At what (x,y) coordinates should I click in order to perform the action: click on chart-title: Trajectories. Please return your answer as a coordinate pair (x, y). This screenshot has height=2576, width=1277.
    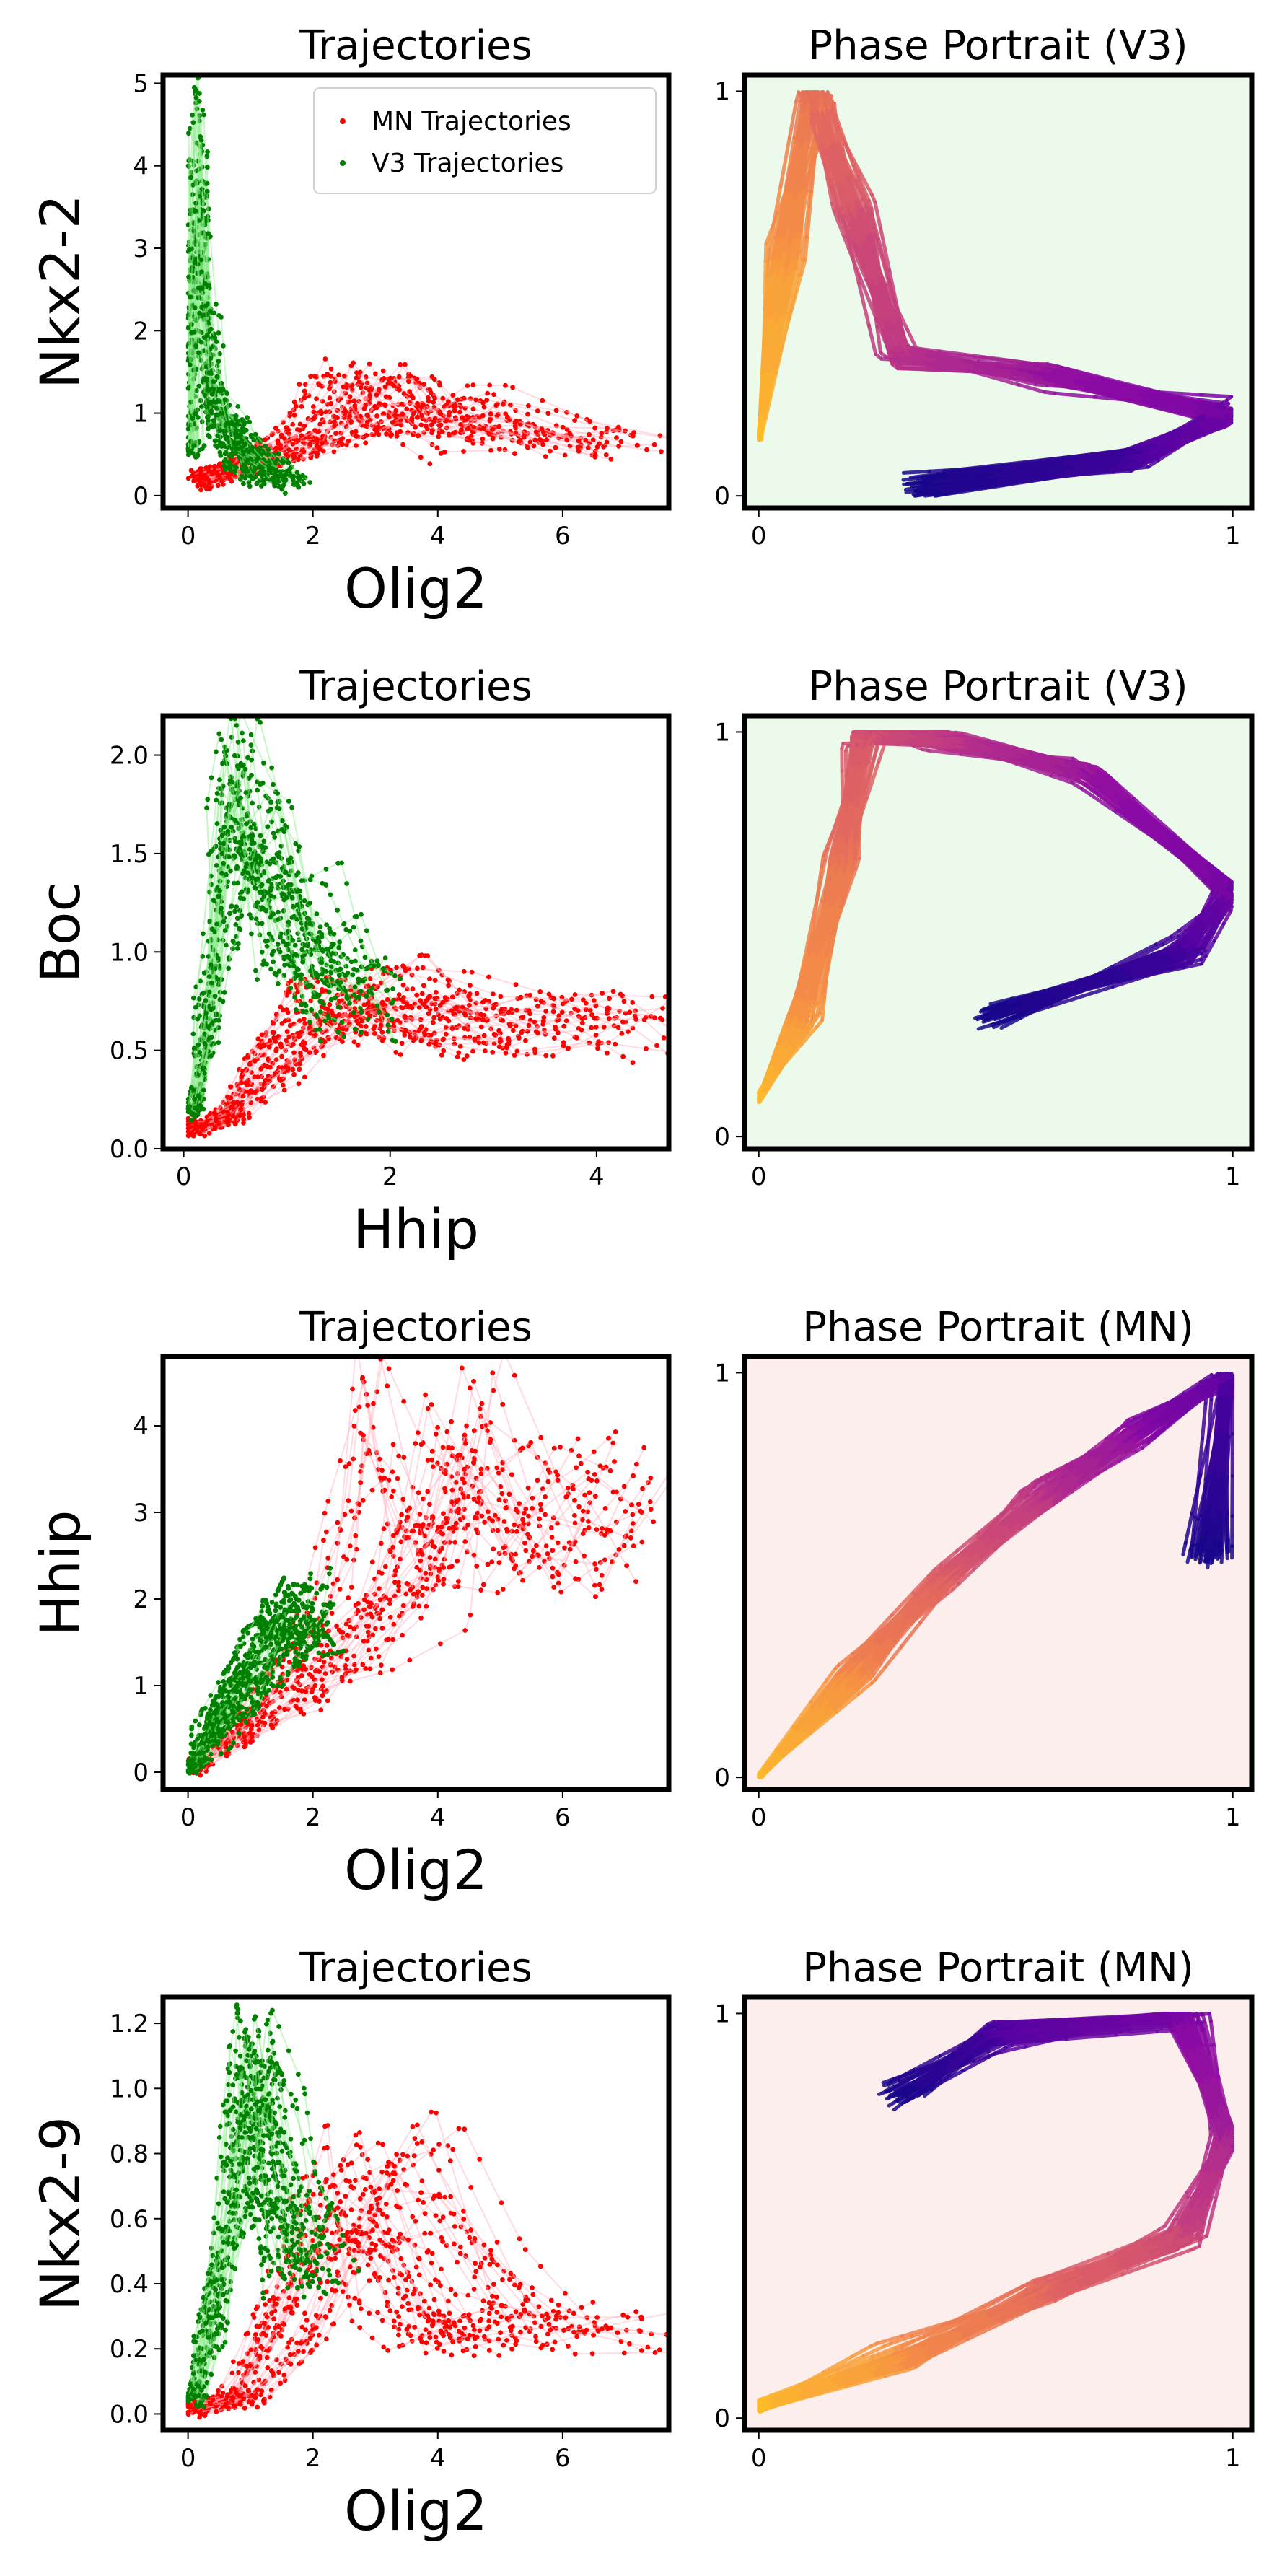
    Looking at the image, I should click on (415, 686).